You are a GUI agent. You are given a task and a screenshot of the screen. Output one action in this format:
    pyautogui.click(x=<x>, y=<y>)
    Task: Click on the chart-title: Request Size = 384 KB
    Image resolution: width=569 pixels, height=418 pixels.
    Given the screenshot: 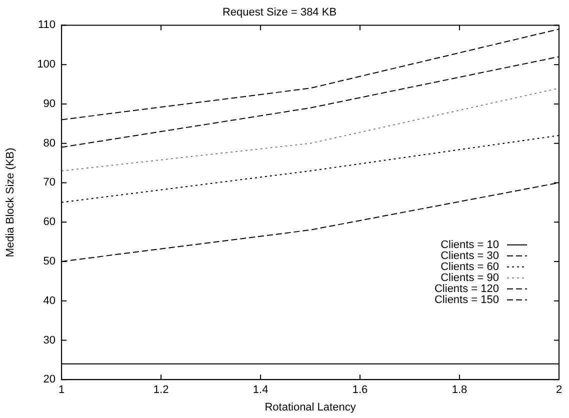 What is the action you would take?
    pyautogui.click(x=279, y=12)
    